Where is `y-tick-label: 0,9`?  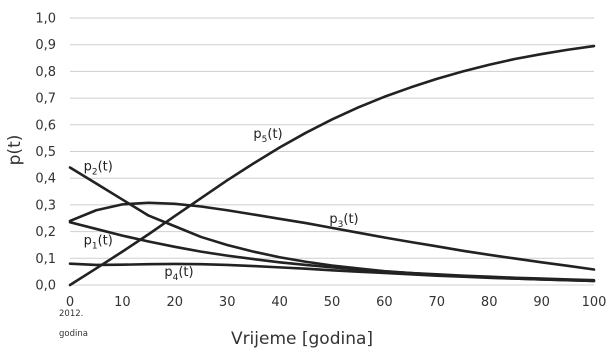 y-tick-label: 0,9 is located at coordinates (45, 45).